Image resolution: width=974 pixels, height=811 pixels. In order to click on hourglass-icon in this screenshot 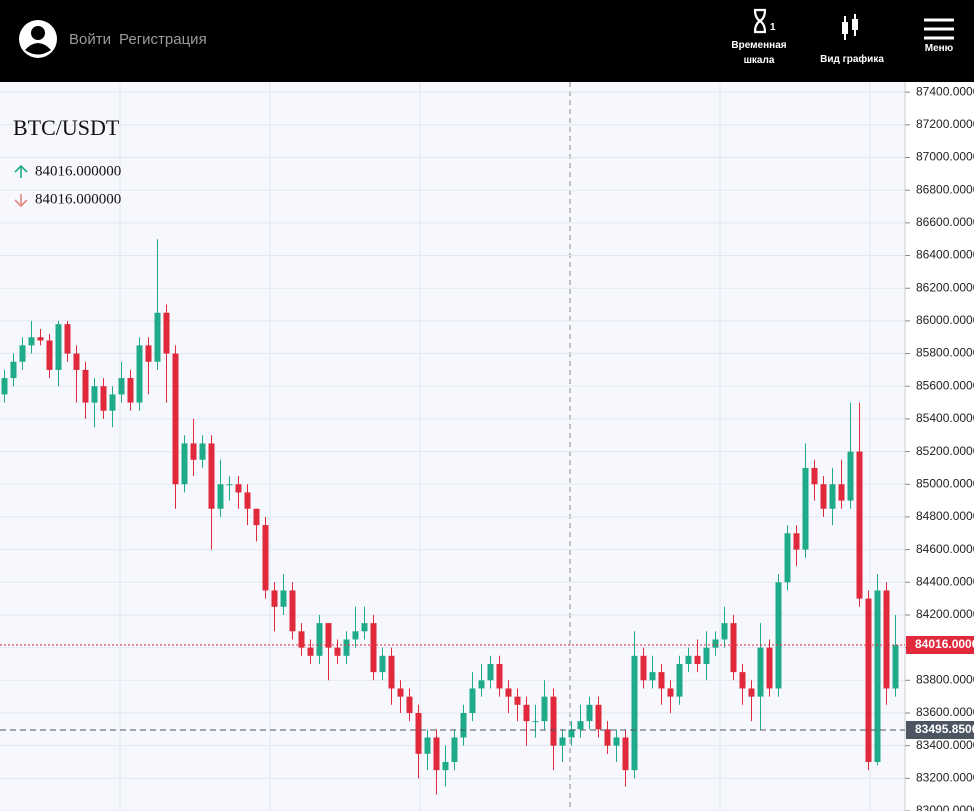, I will do `click(761, 21)`.